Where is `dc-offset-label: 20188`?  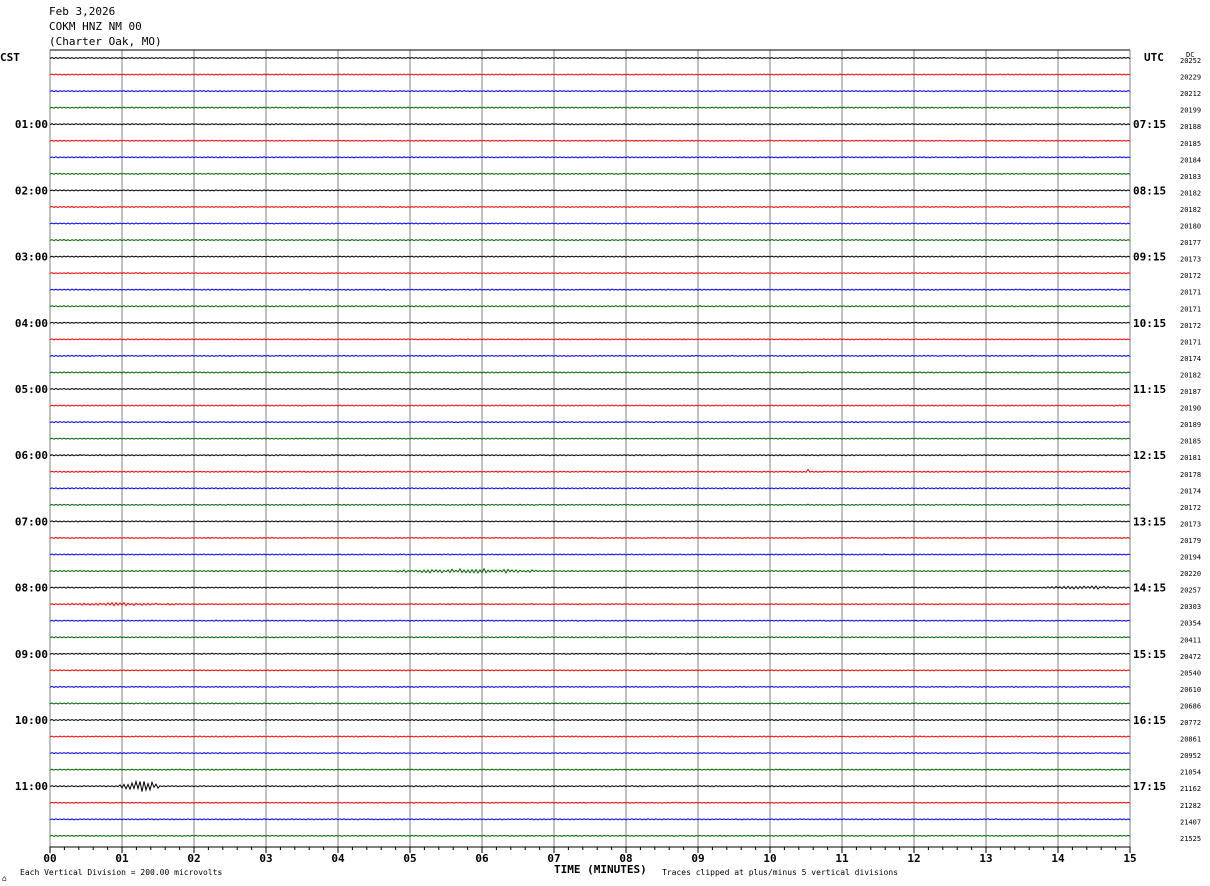
dc-offset-label: 20188 is located at coordinates (1190, 127).